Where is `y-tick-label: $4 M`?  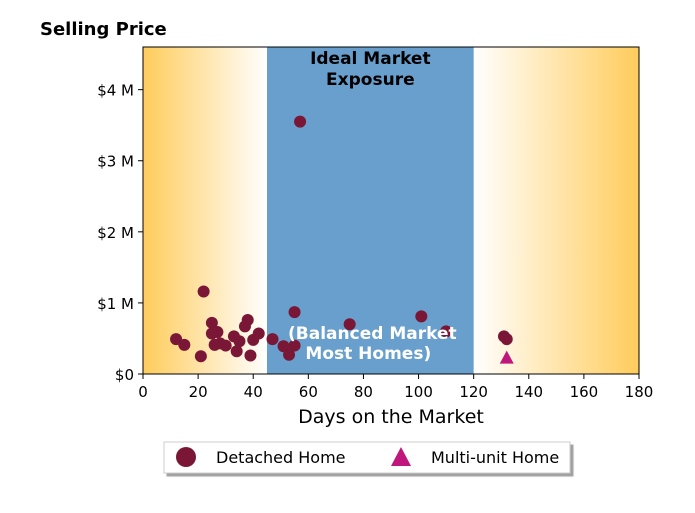 y-tick-label: $4 M is located at coordinates (115, 91).